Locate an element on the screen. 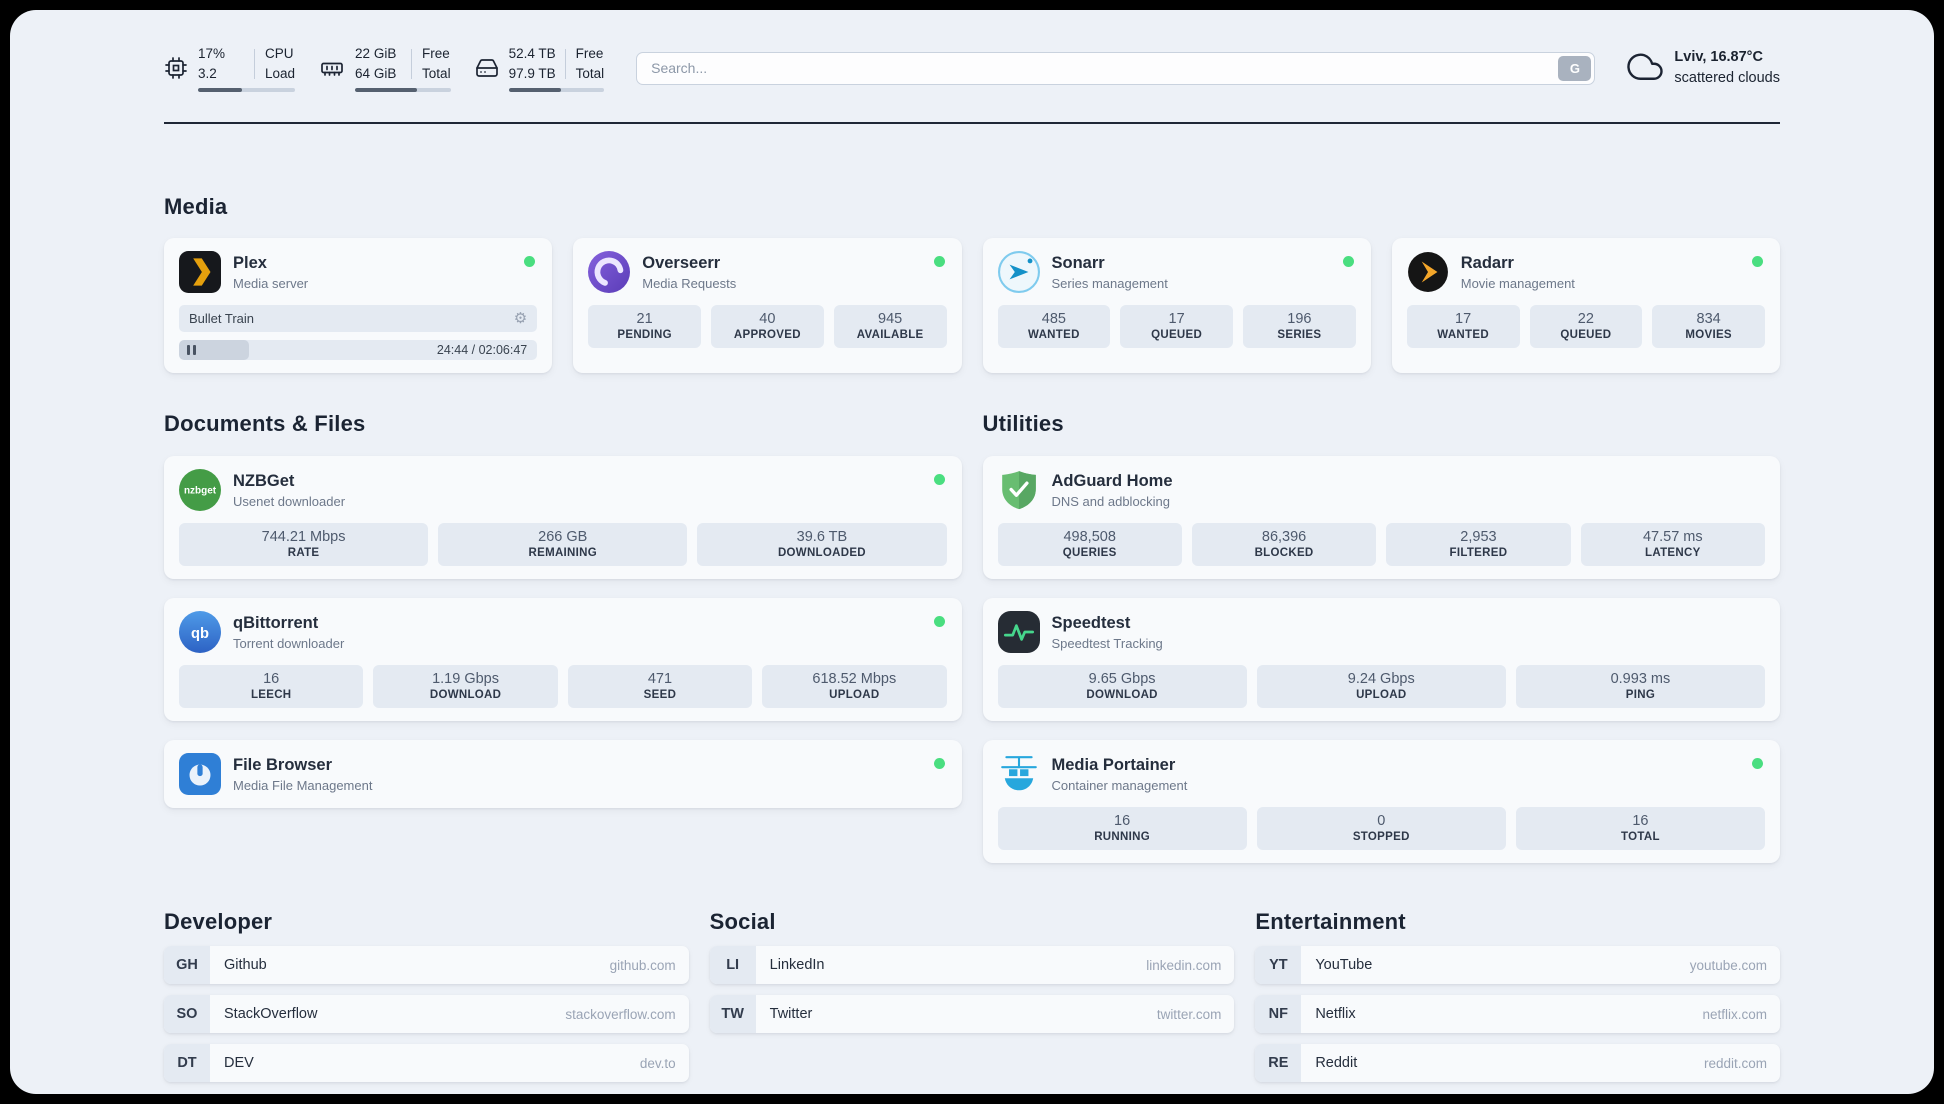 The image size is (1944, 1104). bookmark-github: GH Github github.com is located at coordinates (426, 965).